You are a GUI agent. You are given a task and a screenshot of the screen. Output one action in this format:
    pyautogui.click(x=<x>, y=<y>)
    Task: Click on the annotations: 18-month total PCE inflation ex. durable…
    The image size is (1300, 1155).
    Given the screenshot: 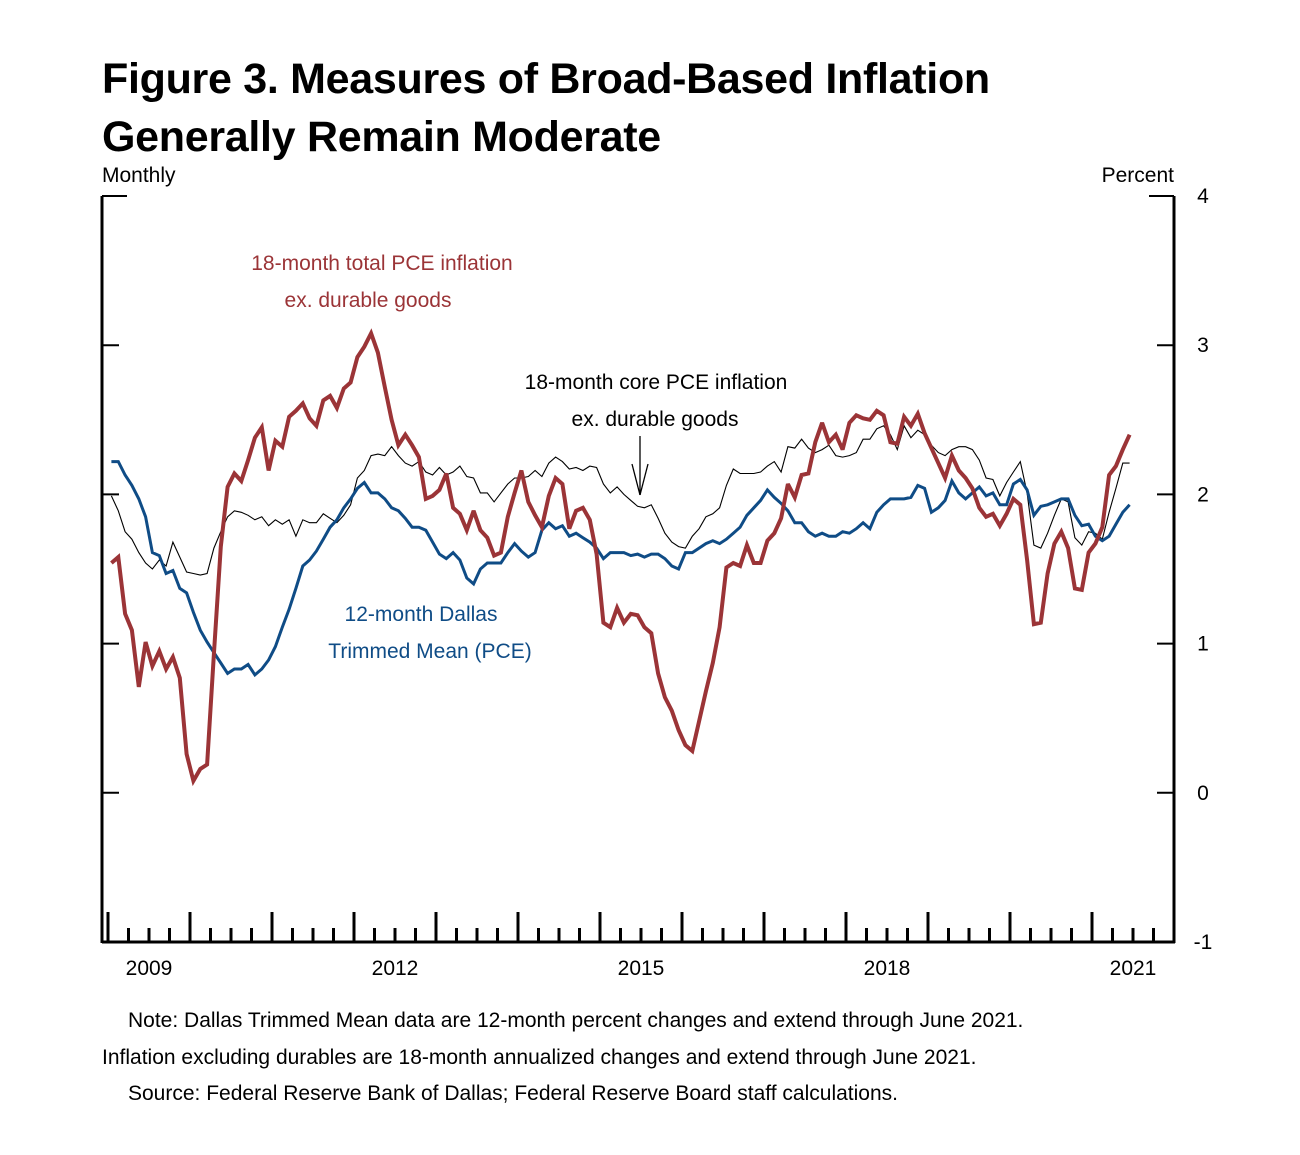 What is the action you would take?
    pyautogui.click(x=519, y=457)
    